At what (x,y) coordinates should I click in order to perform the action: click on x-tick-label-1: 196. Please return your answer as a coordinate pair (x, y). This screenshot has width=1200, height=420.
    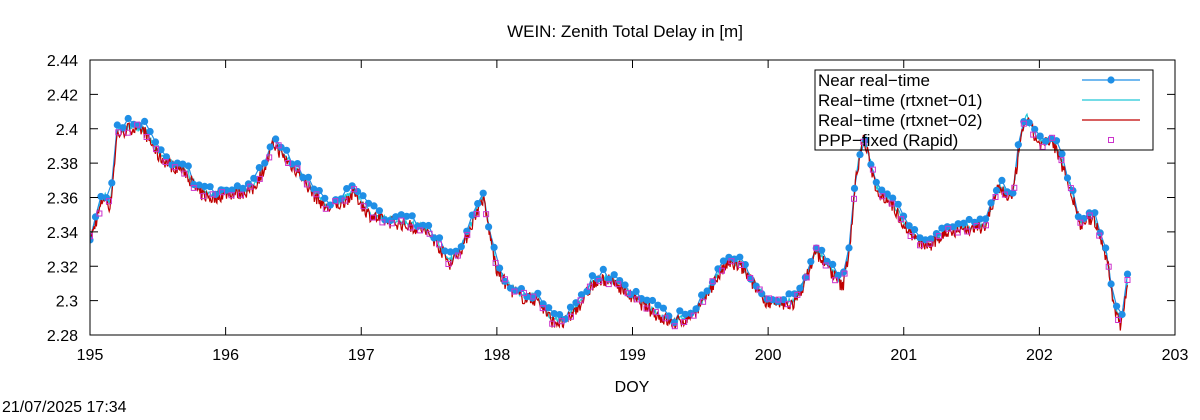
    Looking at the image, I should click on (225, 355).